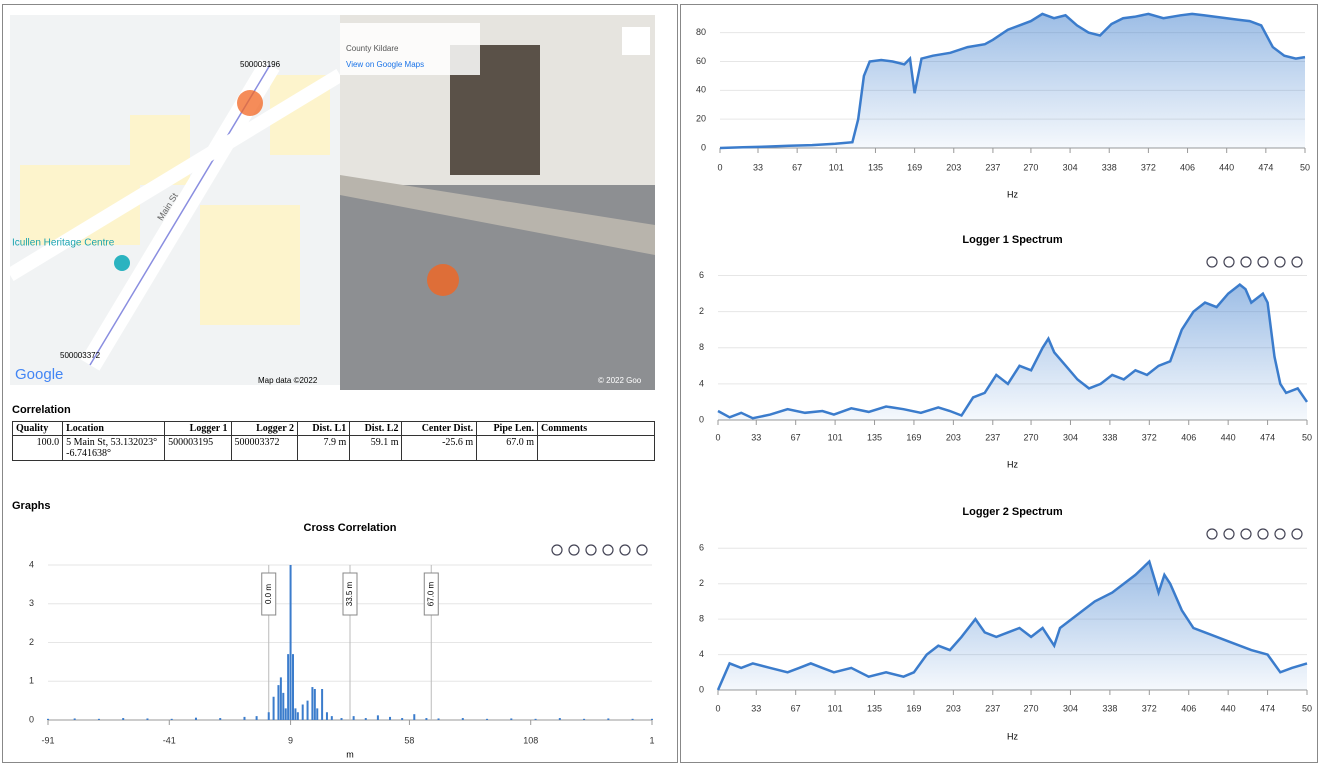 The height and width of the screenshot is (767, 1320). Describe the element at coordinates (260, 64) in the screenshot. I see `marker-label: 500003196` at that location.